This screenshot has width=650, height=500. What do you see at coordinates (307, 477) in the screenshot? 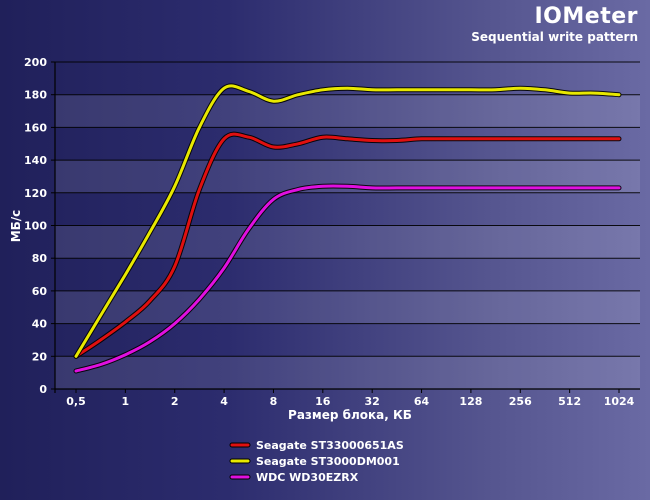
I see `legend-label: WDC WD30EZRX` at bounding box center [307, 477].